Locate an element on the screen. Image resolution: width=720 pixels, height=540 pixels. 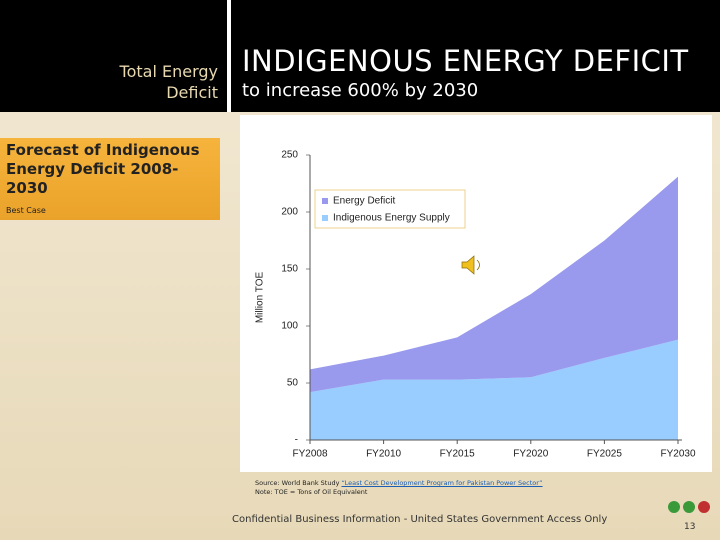
speaker-icon is located at coordinates (470, 265).